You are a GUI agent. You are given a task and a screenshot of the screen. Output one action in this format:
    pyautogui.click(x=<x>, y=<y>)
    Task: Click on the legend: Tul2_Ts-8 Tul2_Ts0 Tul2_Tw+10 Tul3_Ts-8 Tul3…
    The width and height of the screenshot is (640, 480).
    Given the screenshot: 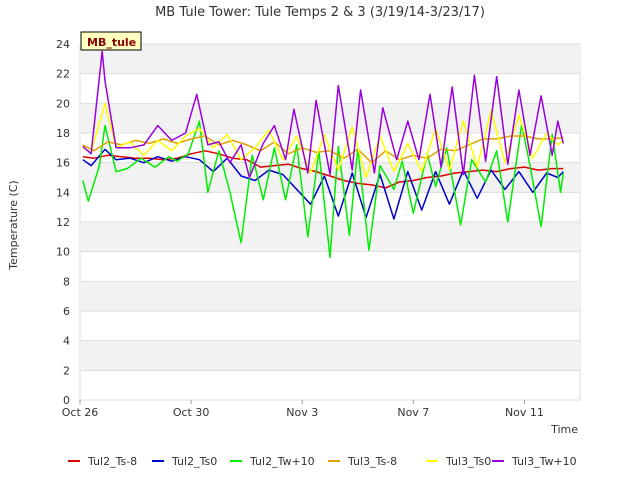 What is the action you would take?
    pyautogui.click(x=322, y=461)
    